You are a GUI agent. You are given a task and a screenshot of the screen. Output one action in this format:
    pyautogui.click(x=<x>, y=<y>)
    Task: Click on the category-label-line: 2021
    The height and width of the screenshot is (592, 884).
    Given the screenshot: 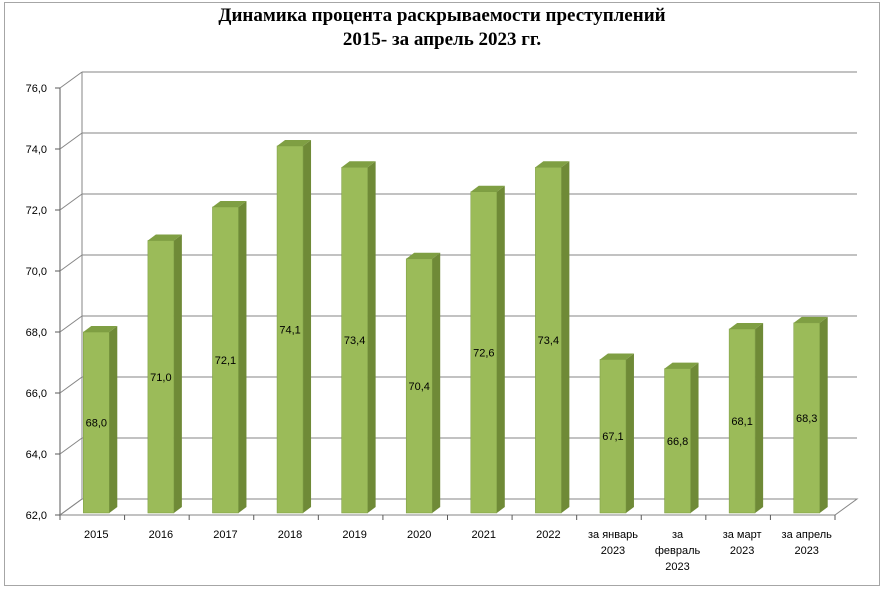 What is the action you would take?
    pyautogui.click(x=484, y=535)
    